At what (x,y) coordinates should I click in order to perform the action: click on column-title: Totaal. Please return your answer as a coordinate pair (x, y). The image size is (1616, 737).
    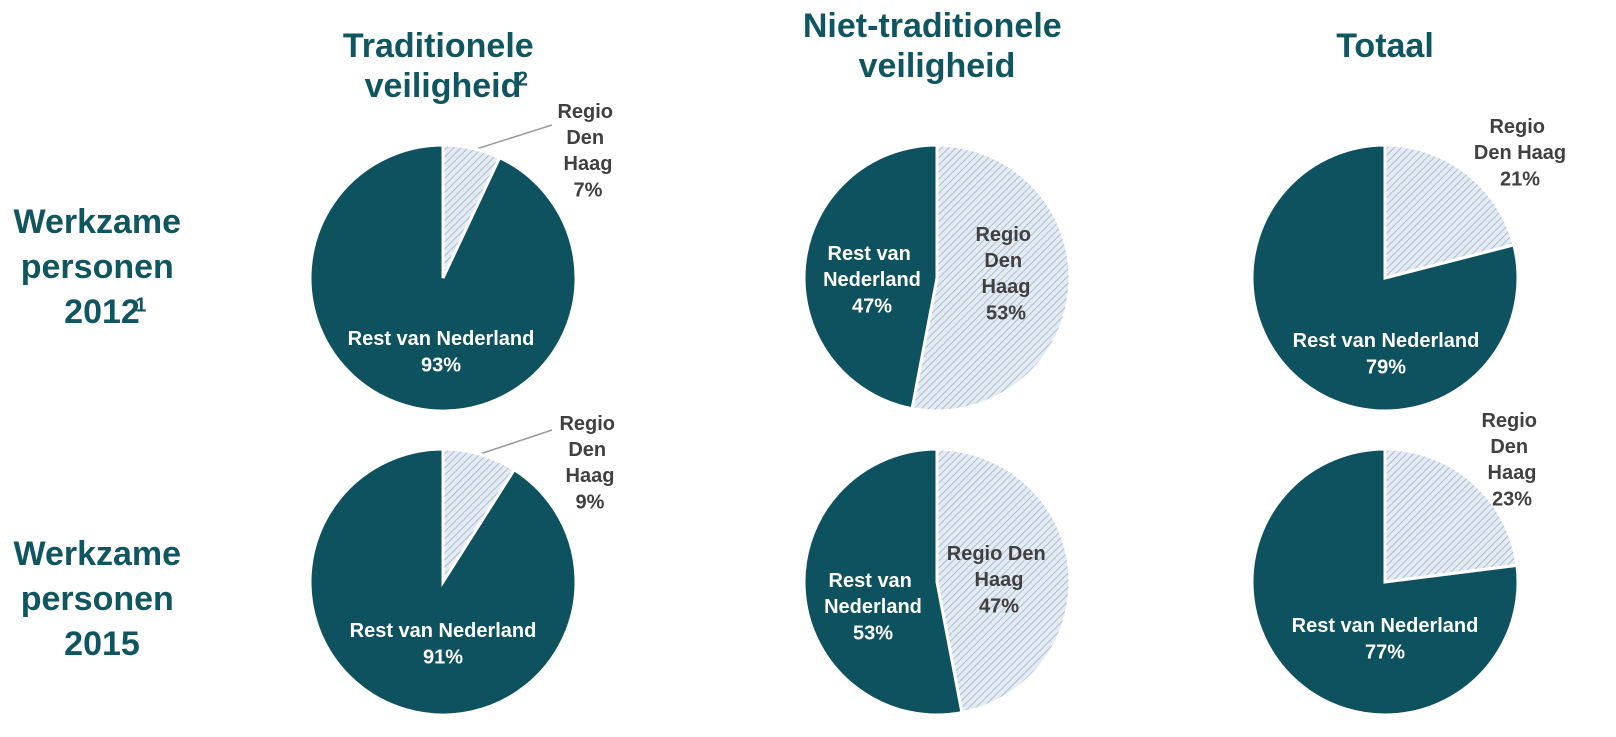
    Looking at the image, I should click on (1385, 46).